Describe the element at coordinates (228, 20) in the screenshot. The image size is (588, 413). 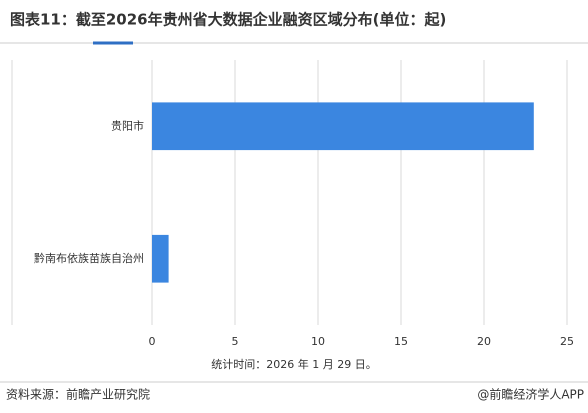
I see `chart-title: 图表11：截至2026年贵州省大数据企业融资区域分布(单位：起)` at that location.